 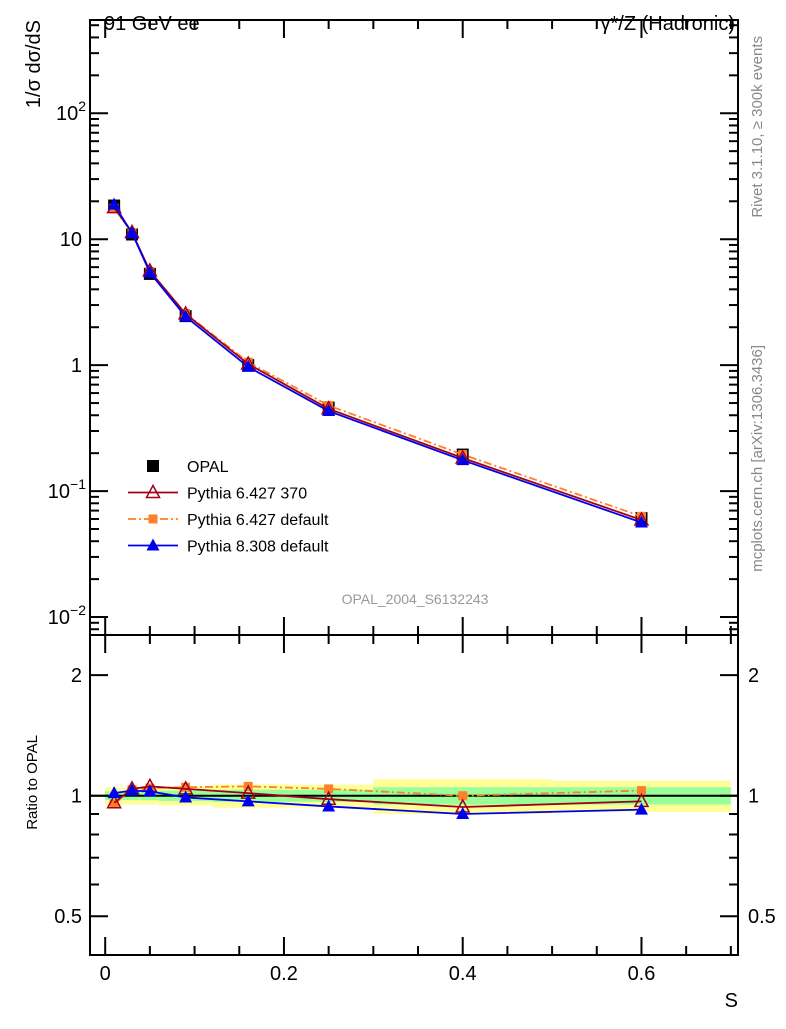 What do you see at coordinates (71, 240) in the screenshot?
I see `y-tick-label: 10` at bounding box center [71, 240].